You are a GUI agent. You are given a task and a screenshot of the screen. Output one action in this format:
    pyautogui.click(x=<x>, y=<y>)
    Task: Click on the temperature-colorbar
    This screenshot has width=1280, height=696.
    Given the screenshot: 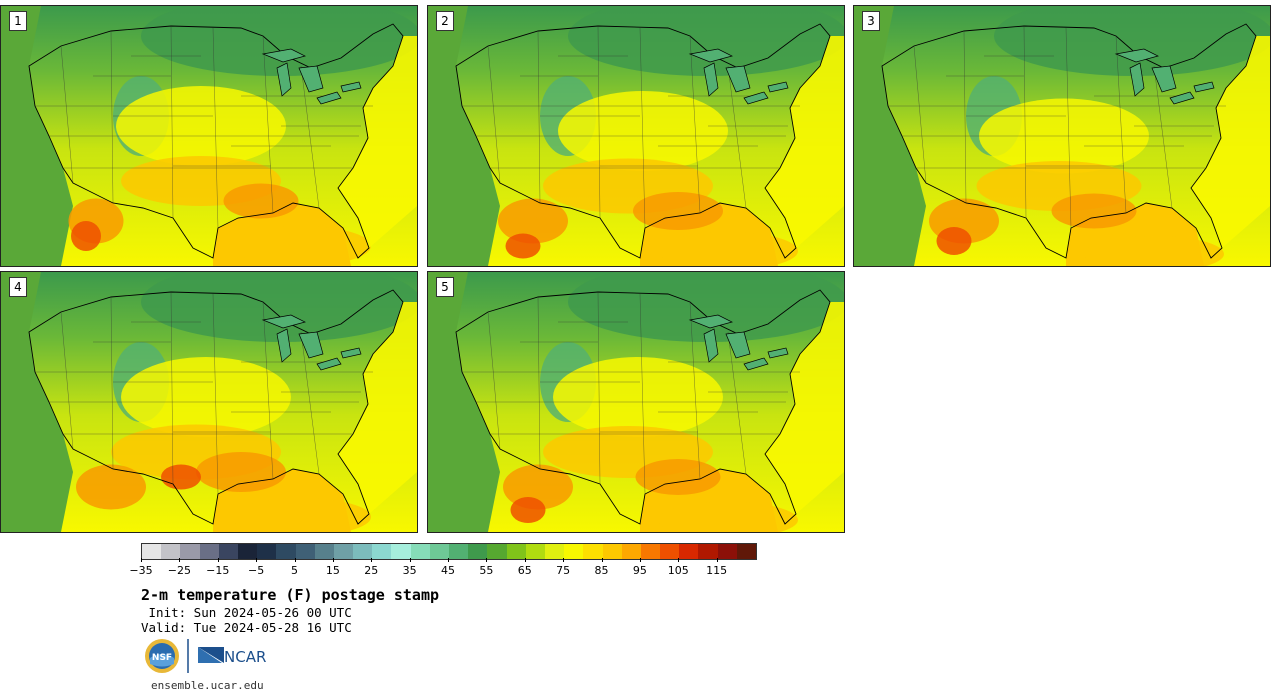 What is the action you would take?
    pyautogui.click(x=449, y=551)
    